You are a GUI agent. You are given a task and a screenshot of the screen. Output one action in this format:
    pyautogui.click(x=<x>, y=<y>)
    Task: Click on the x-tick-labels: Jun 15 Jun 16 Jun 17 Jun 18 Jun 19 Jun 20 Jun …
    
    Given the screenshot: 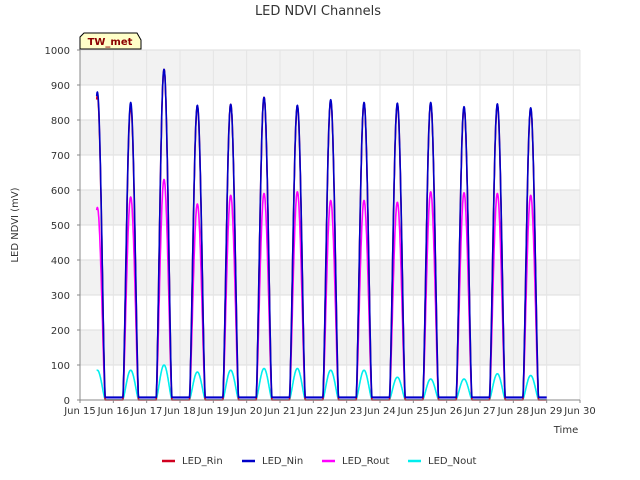 What is the action you would take?
    pyautogui.click(x=329, y=408)
    